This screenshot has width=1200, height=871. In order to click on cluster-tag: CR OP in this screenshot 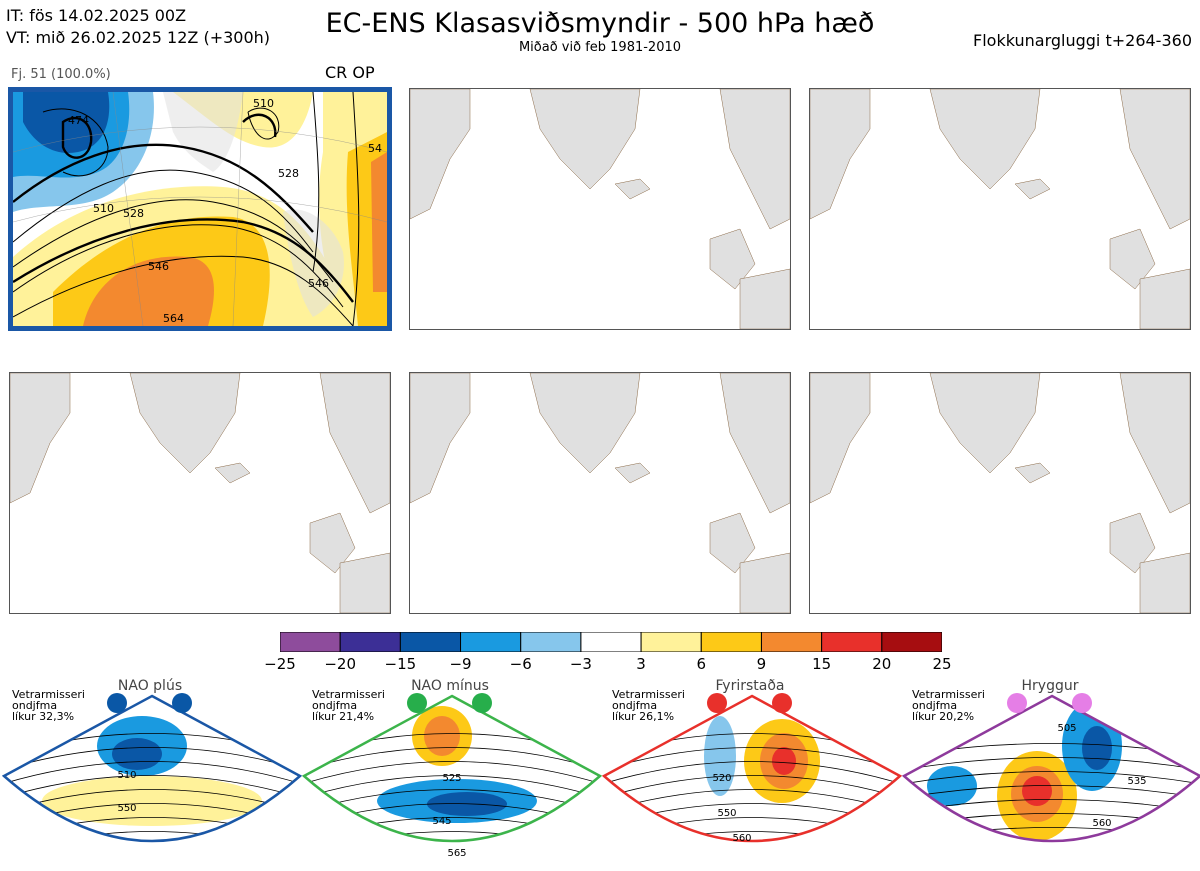, I will do `click(350, 72)`.